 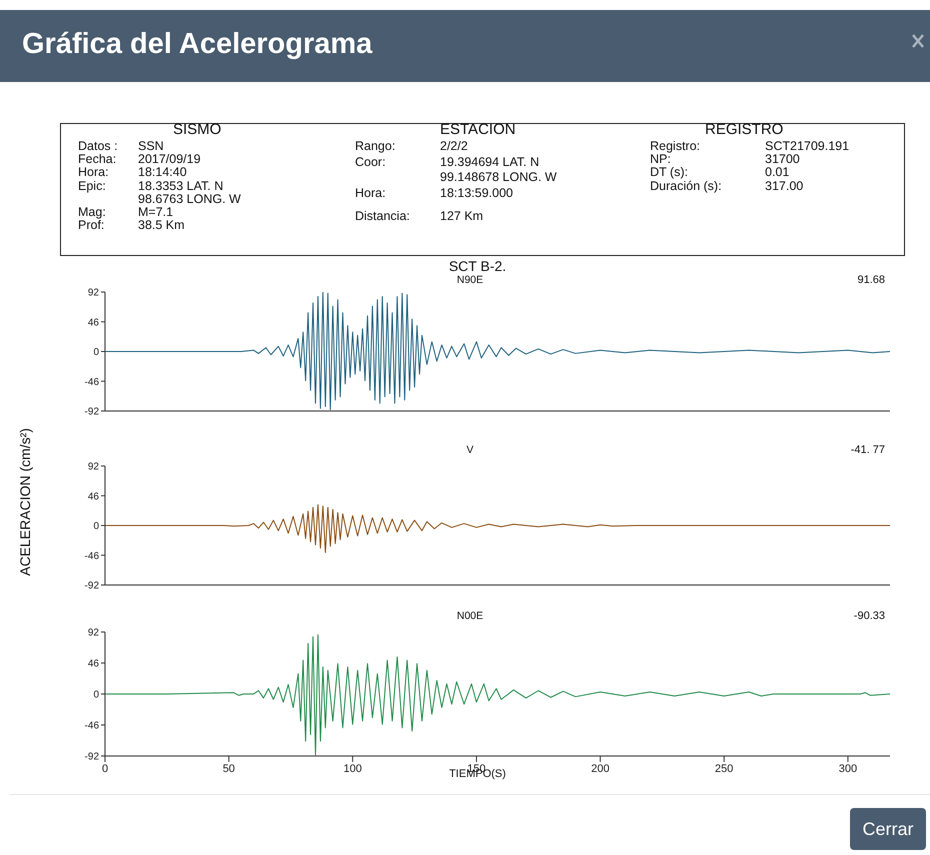 What do you see at coordinates (724, 768) in the screenshot?
I see `x-tick-label: 250` at bounding box center [724, 768].